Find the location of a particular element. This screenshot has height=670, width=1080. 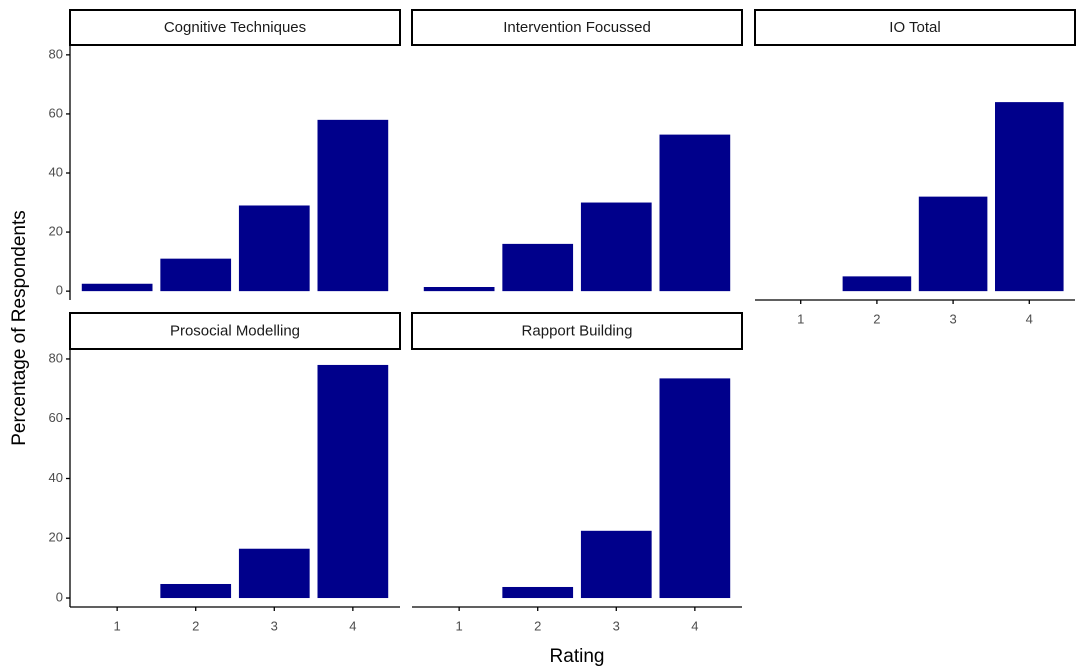

x-axis-title: Rating is located at coordinates (577, 656).